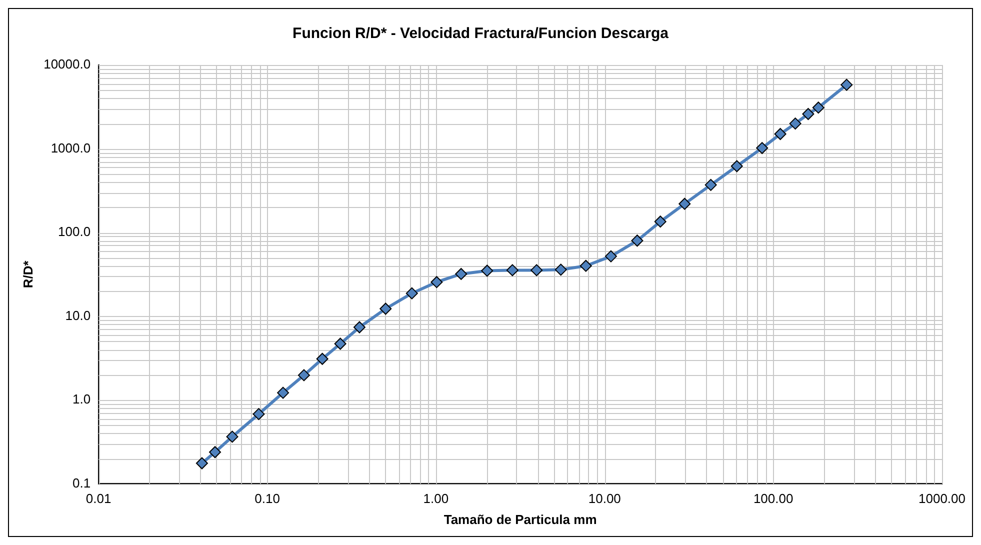  I want to click on y-tick-label: 100.0, so click(74, 232).